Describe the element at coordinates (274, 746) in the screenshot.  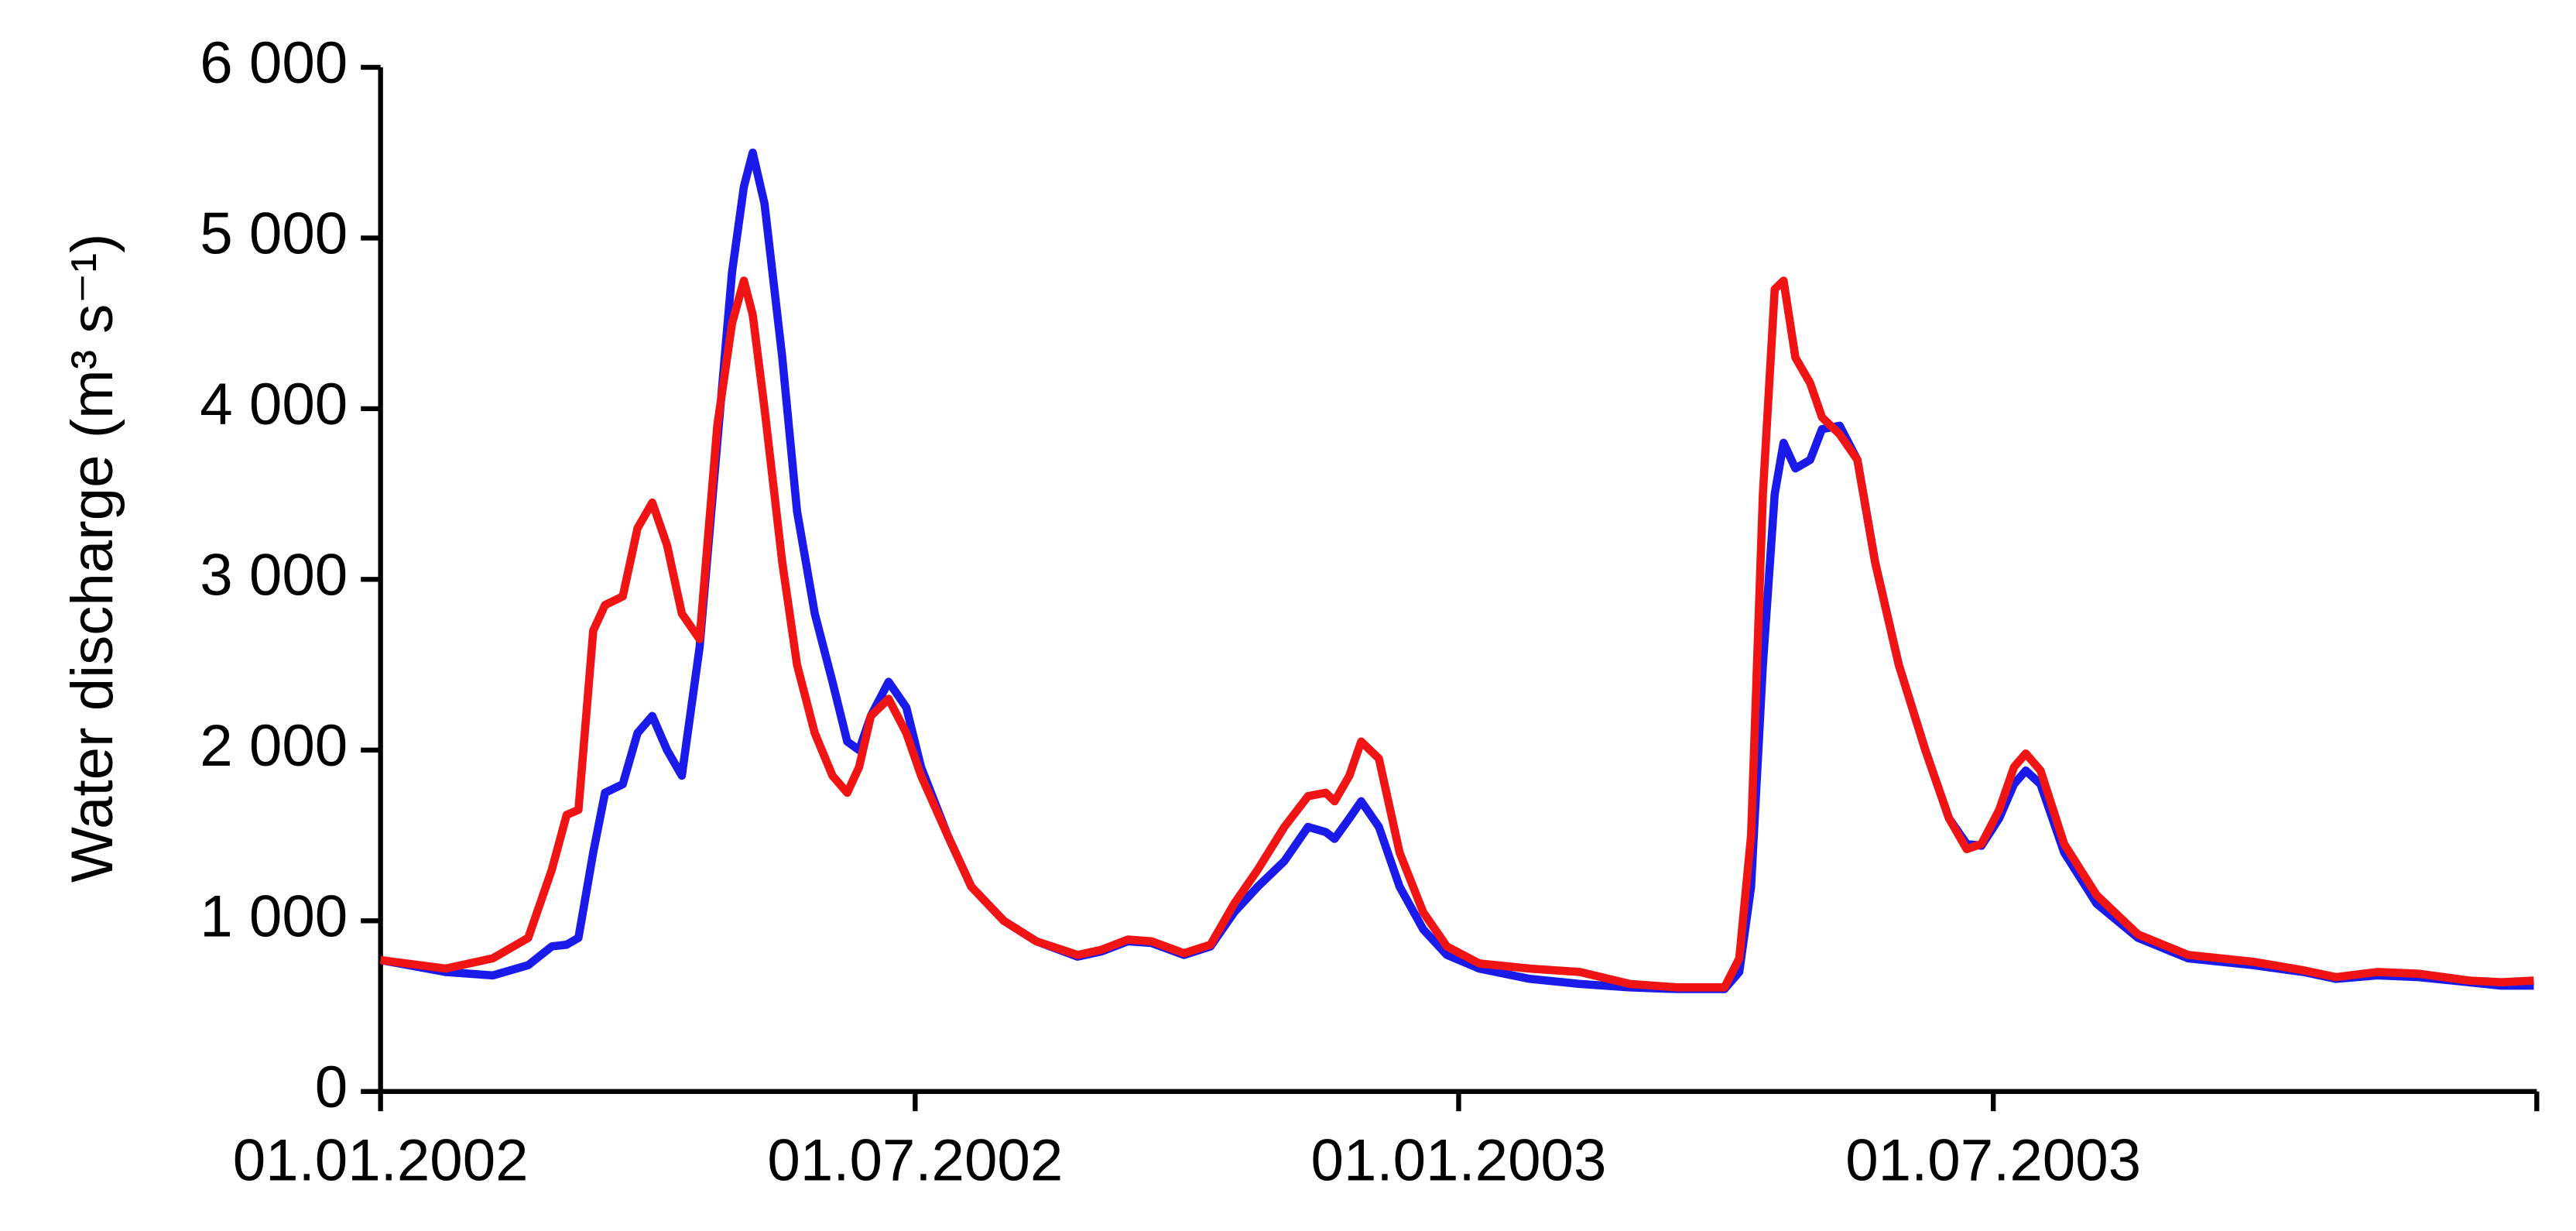
I see `y-tick-label: 2 000` at that location.